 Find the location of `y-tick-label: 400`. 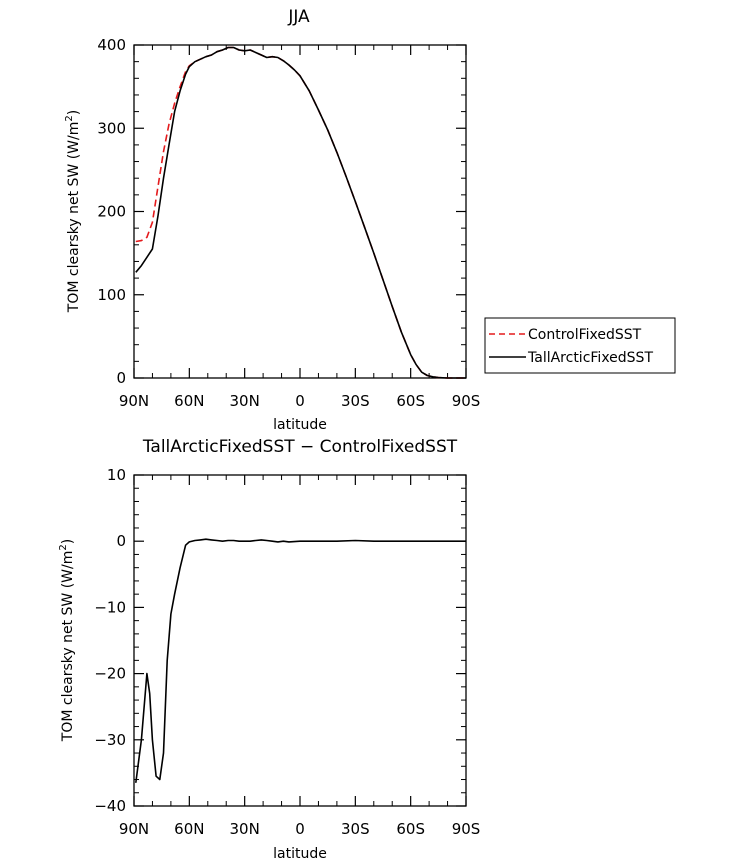

y-tick-label: 400 is located at coordinates (111, 45).